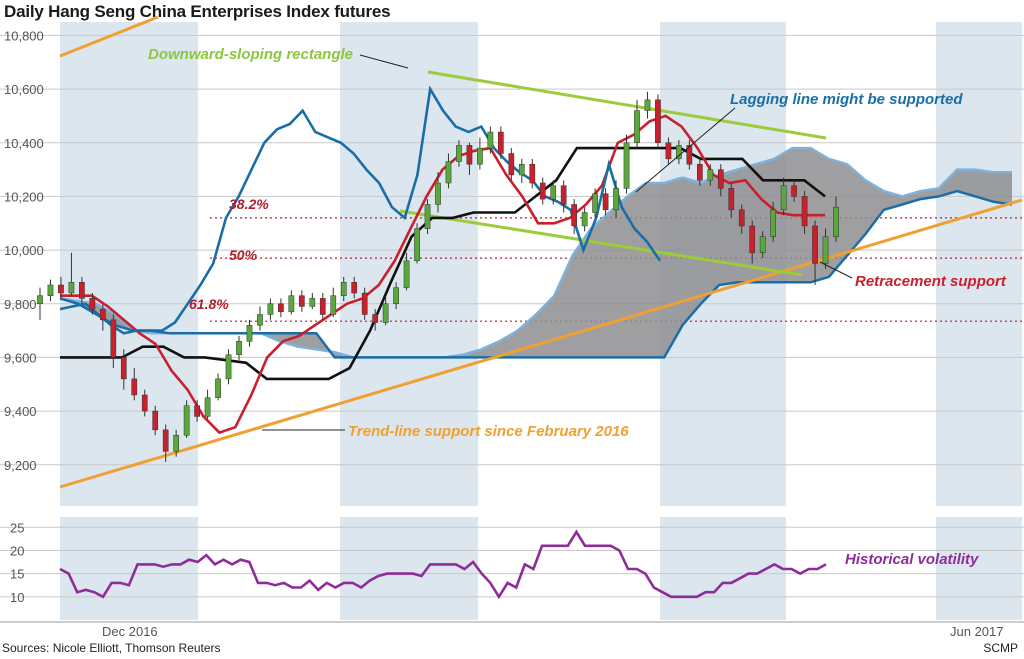  What do you see at coordinates (24, 89) in the screenshot?
I see `y-tick-label: 10,600` at bounding box center [24, 89].